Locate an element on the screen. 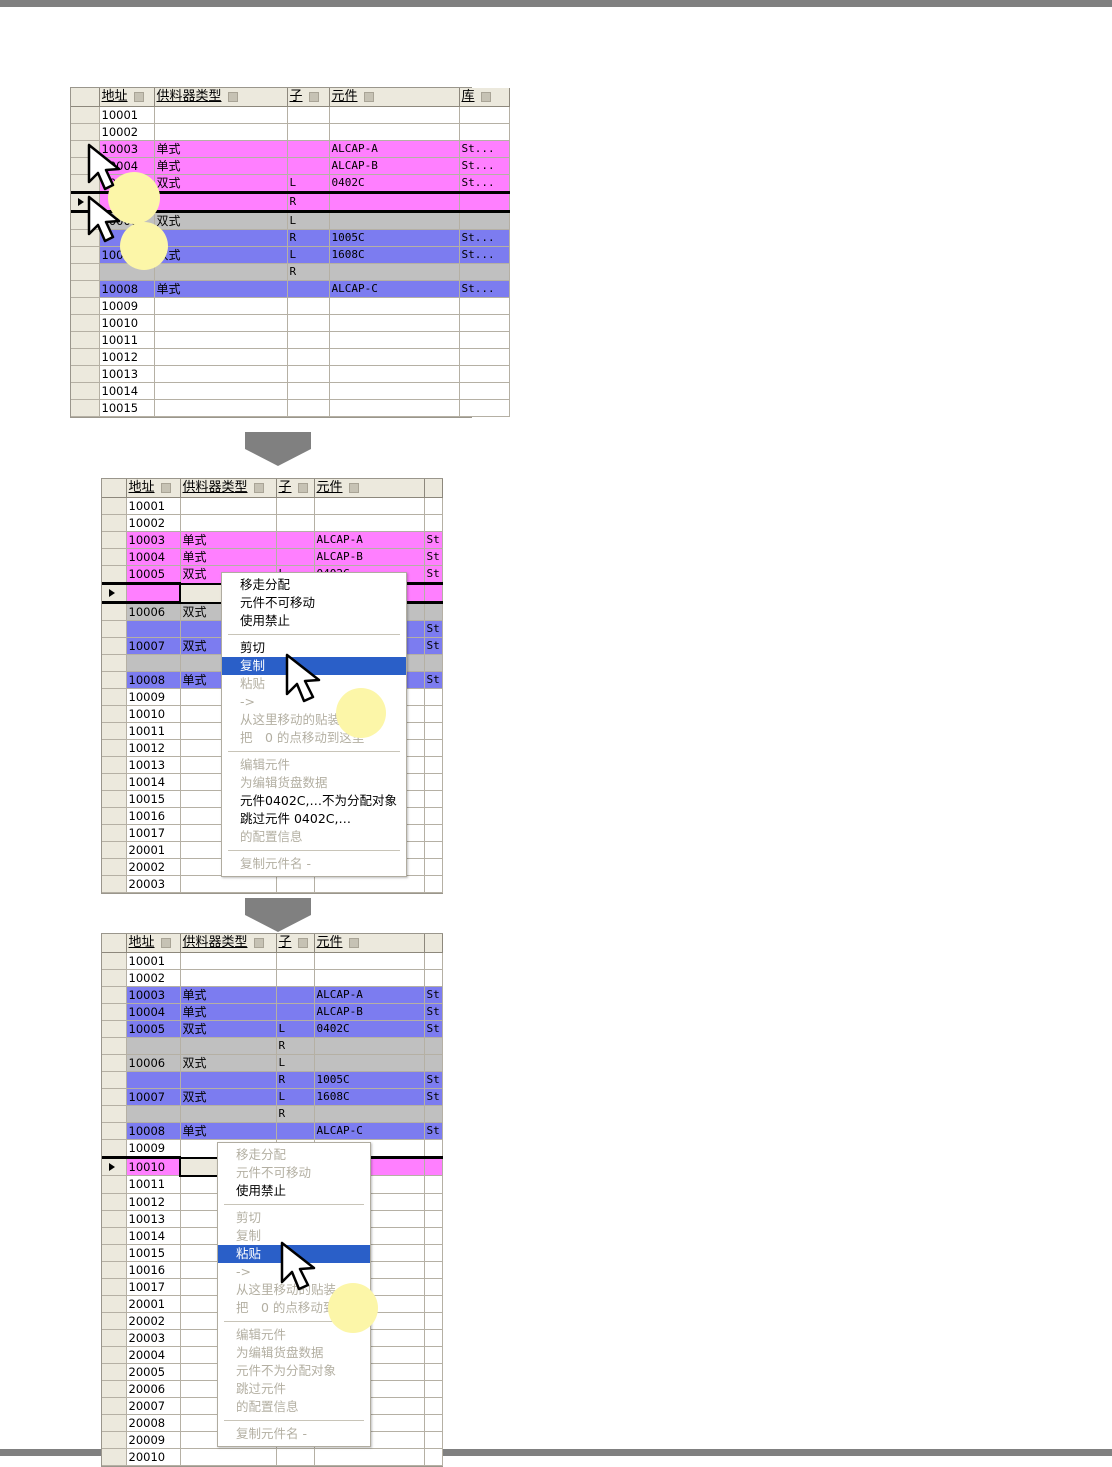 The width and height of the screenshot is (1112, 1467). cell-address is located at coordinates (153, 1114).